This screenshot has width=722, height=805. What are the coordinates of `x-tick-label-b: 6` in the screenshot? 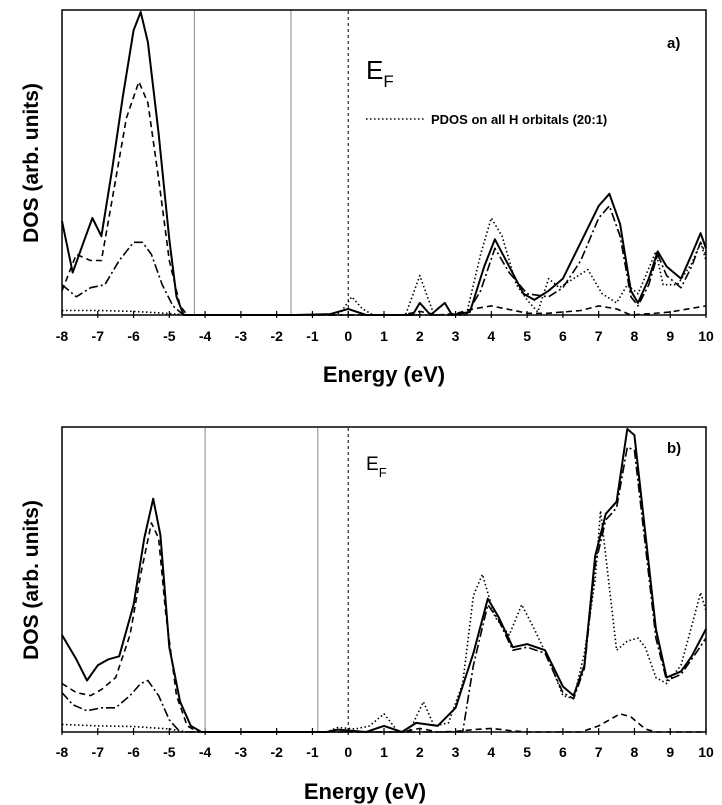 It's located at (563, 752).